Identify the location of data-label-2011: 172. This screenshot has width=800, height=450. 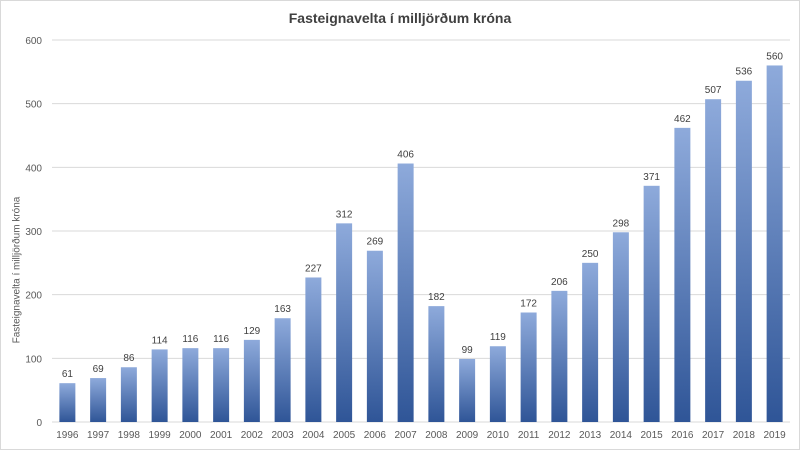
(528, 303).